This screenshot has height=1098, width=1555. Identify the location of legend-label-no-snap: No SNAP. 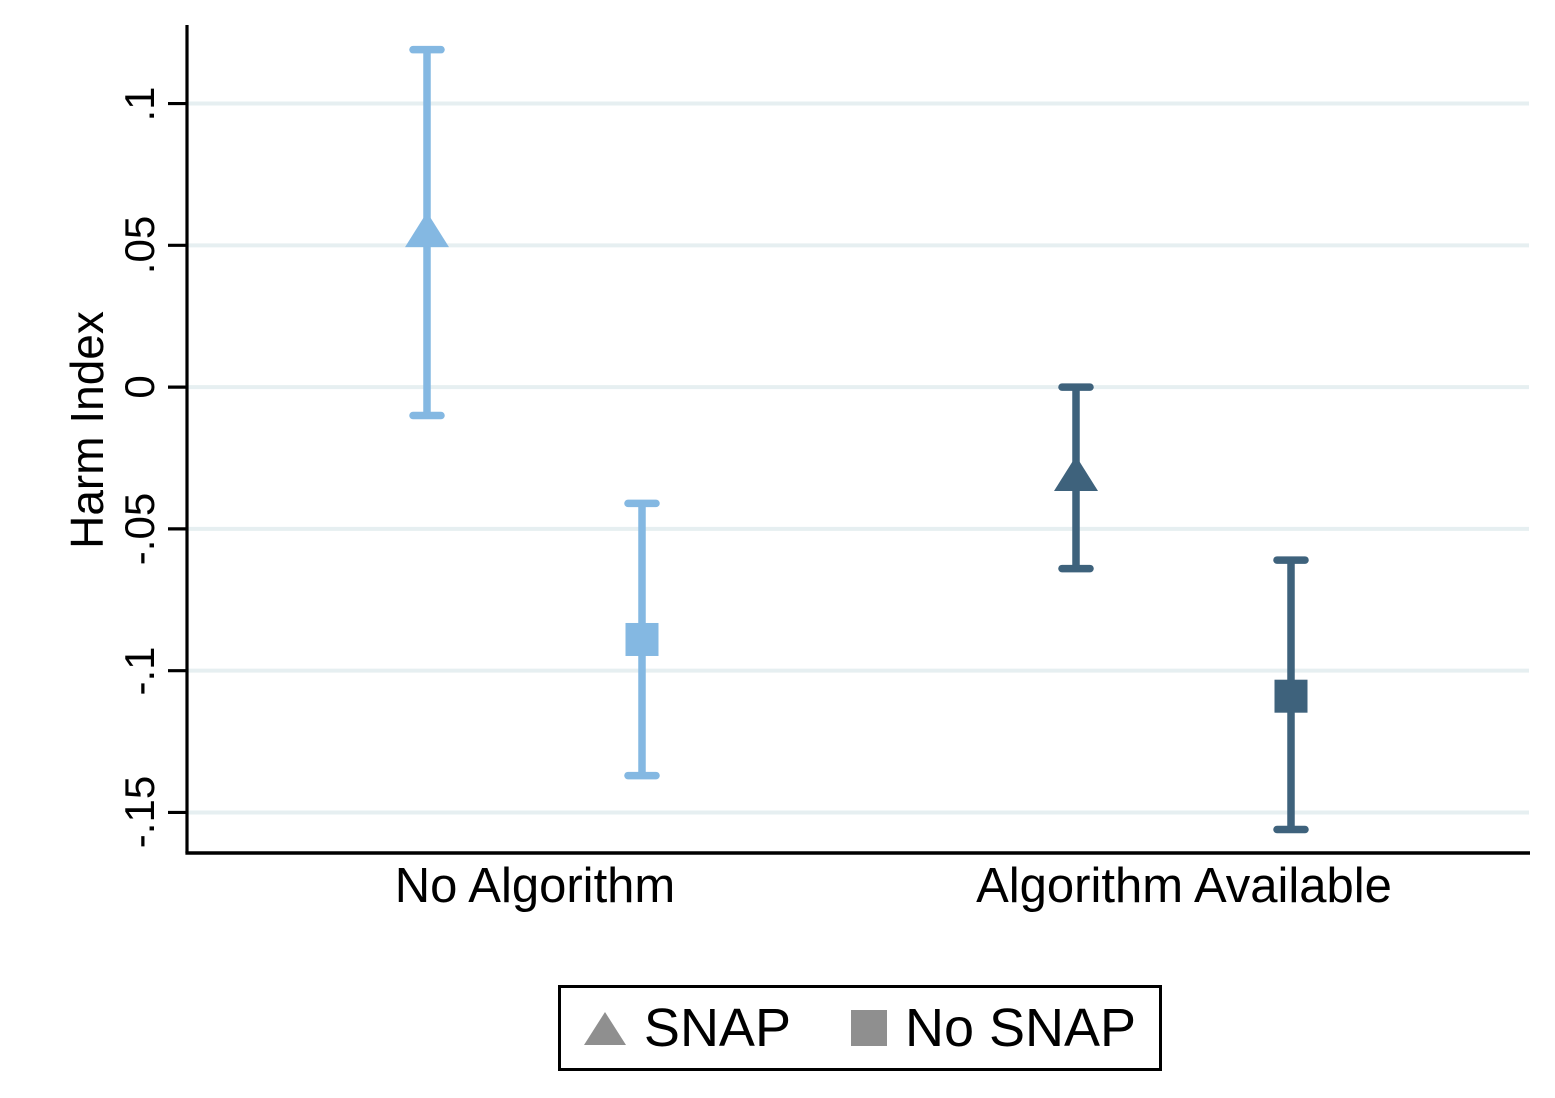
(1020, 1028).